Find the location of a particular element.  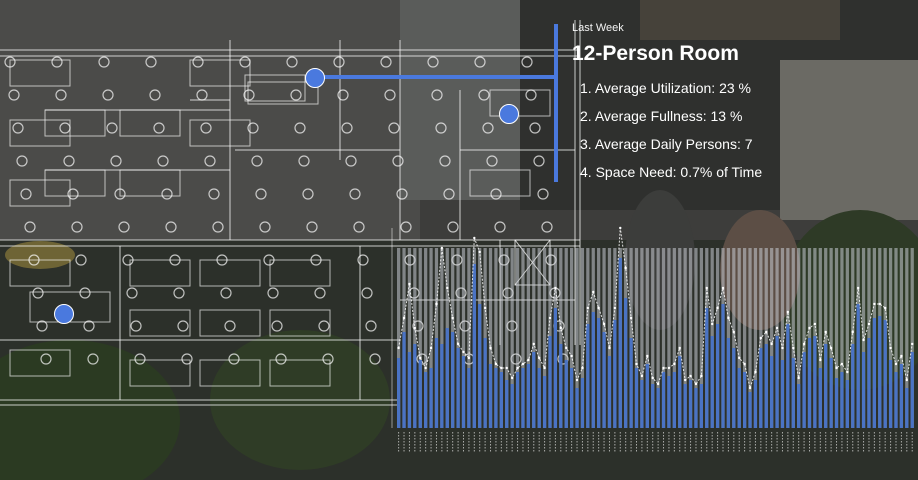

room-marker-left is located at coordinates (64, 314).